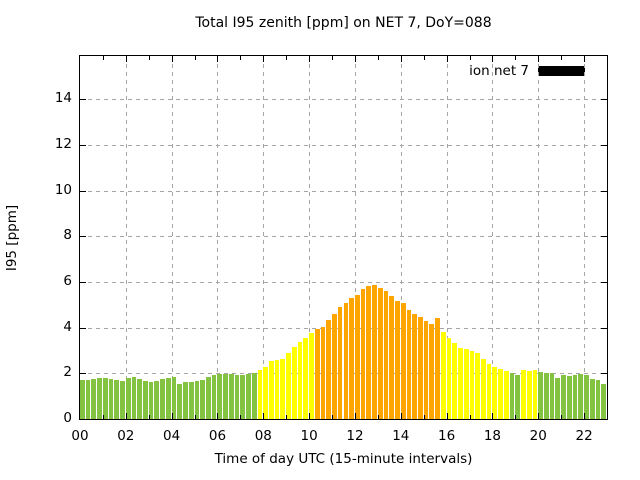 This screenshot has height=480, width=640. I want to click on y-tick-label-10: 10, so click(63, 189).